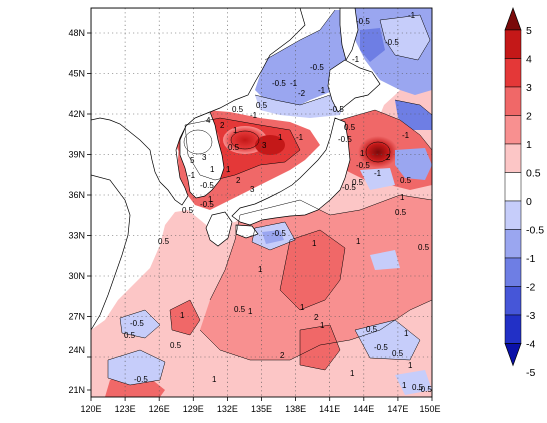 This screenshot has height=423, width=547. I want to click on lat-tick-label: 39N, so click(76, 155).